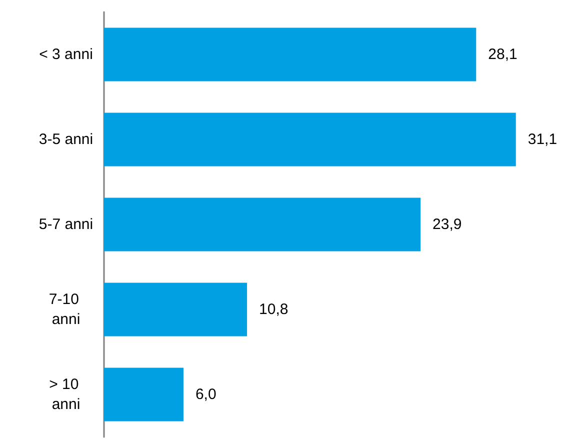  Describe the element at coordinates (66, 54) in the screenshot. I see `y-tick-label: < 3 anni` at that location.